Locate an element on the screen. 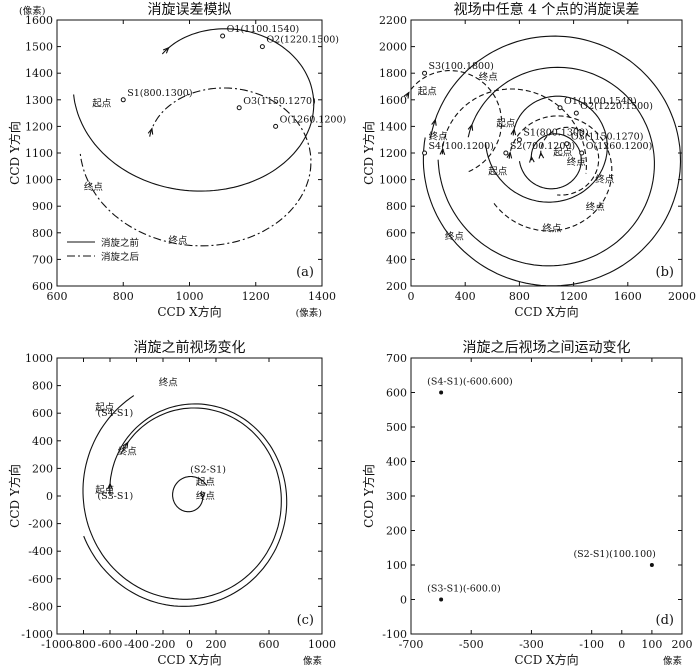  y-tick-label: 1100 is located at coordinates (39, 153).